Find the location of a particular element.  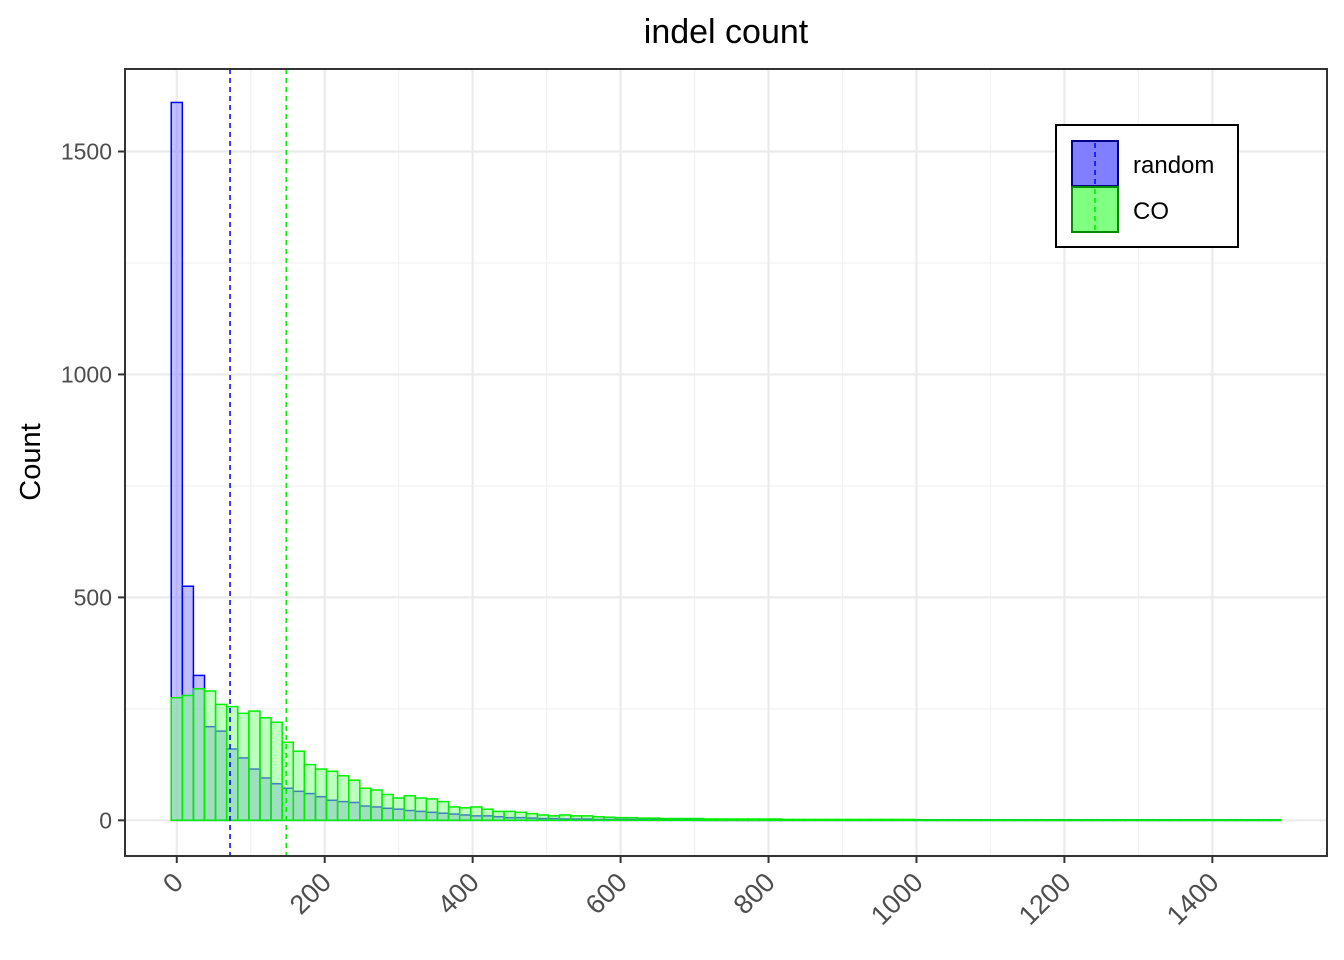

y-axis-label: Count is located at coordinates (31, 461).